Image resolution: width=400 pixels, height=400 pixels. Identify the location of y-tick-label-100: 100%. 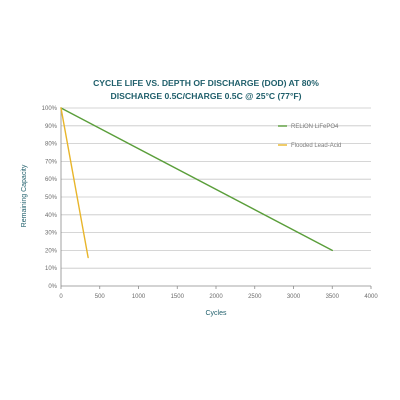
(50, 109).